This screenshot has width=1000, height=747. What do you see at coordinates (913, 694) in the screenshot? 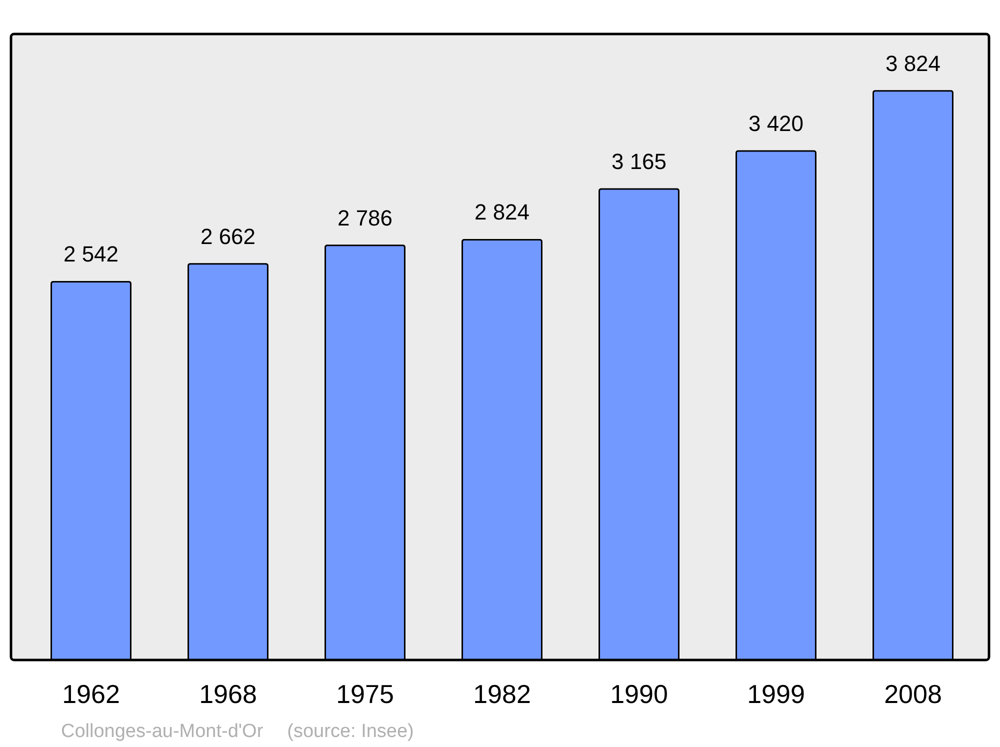
I see `x-tick-label: 2008` at bounding box center [913, 694].